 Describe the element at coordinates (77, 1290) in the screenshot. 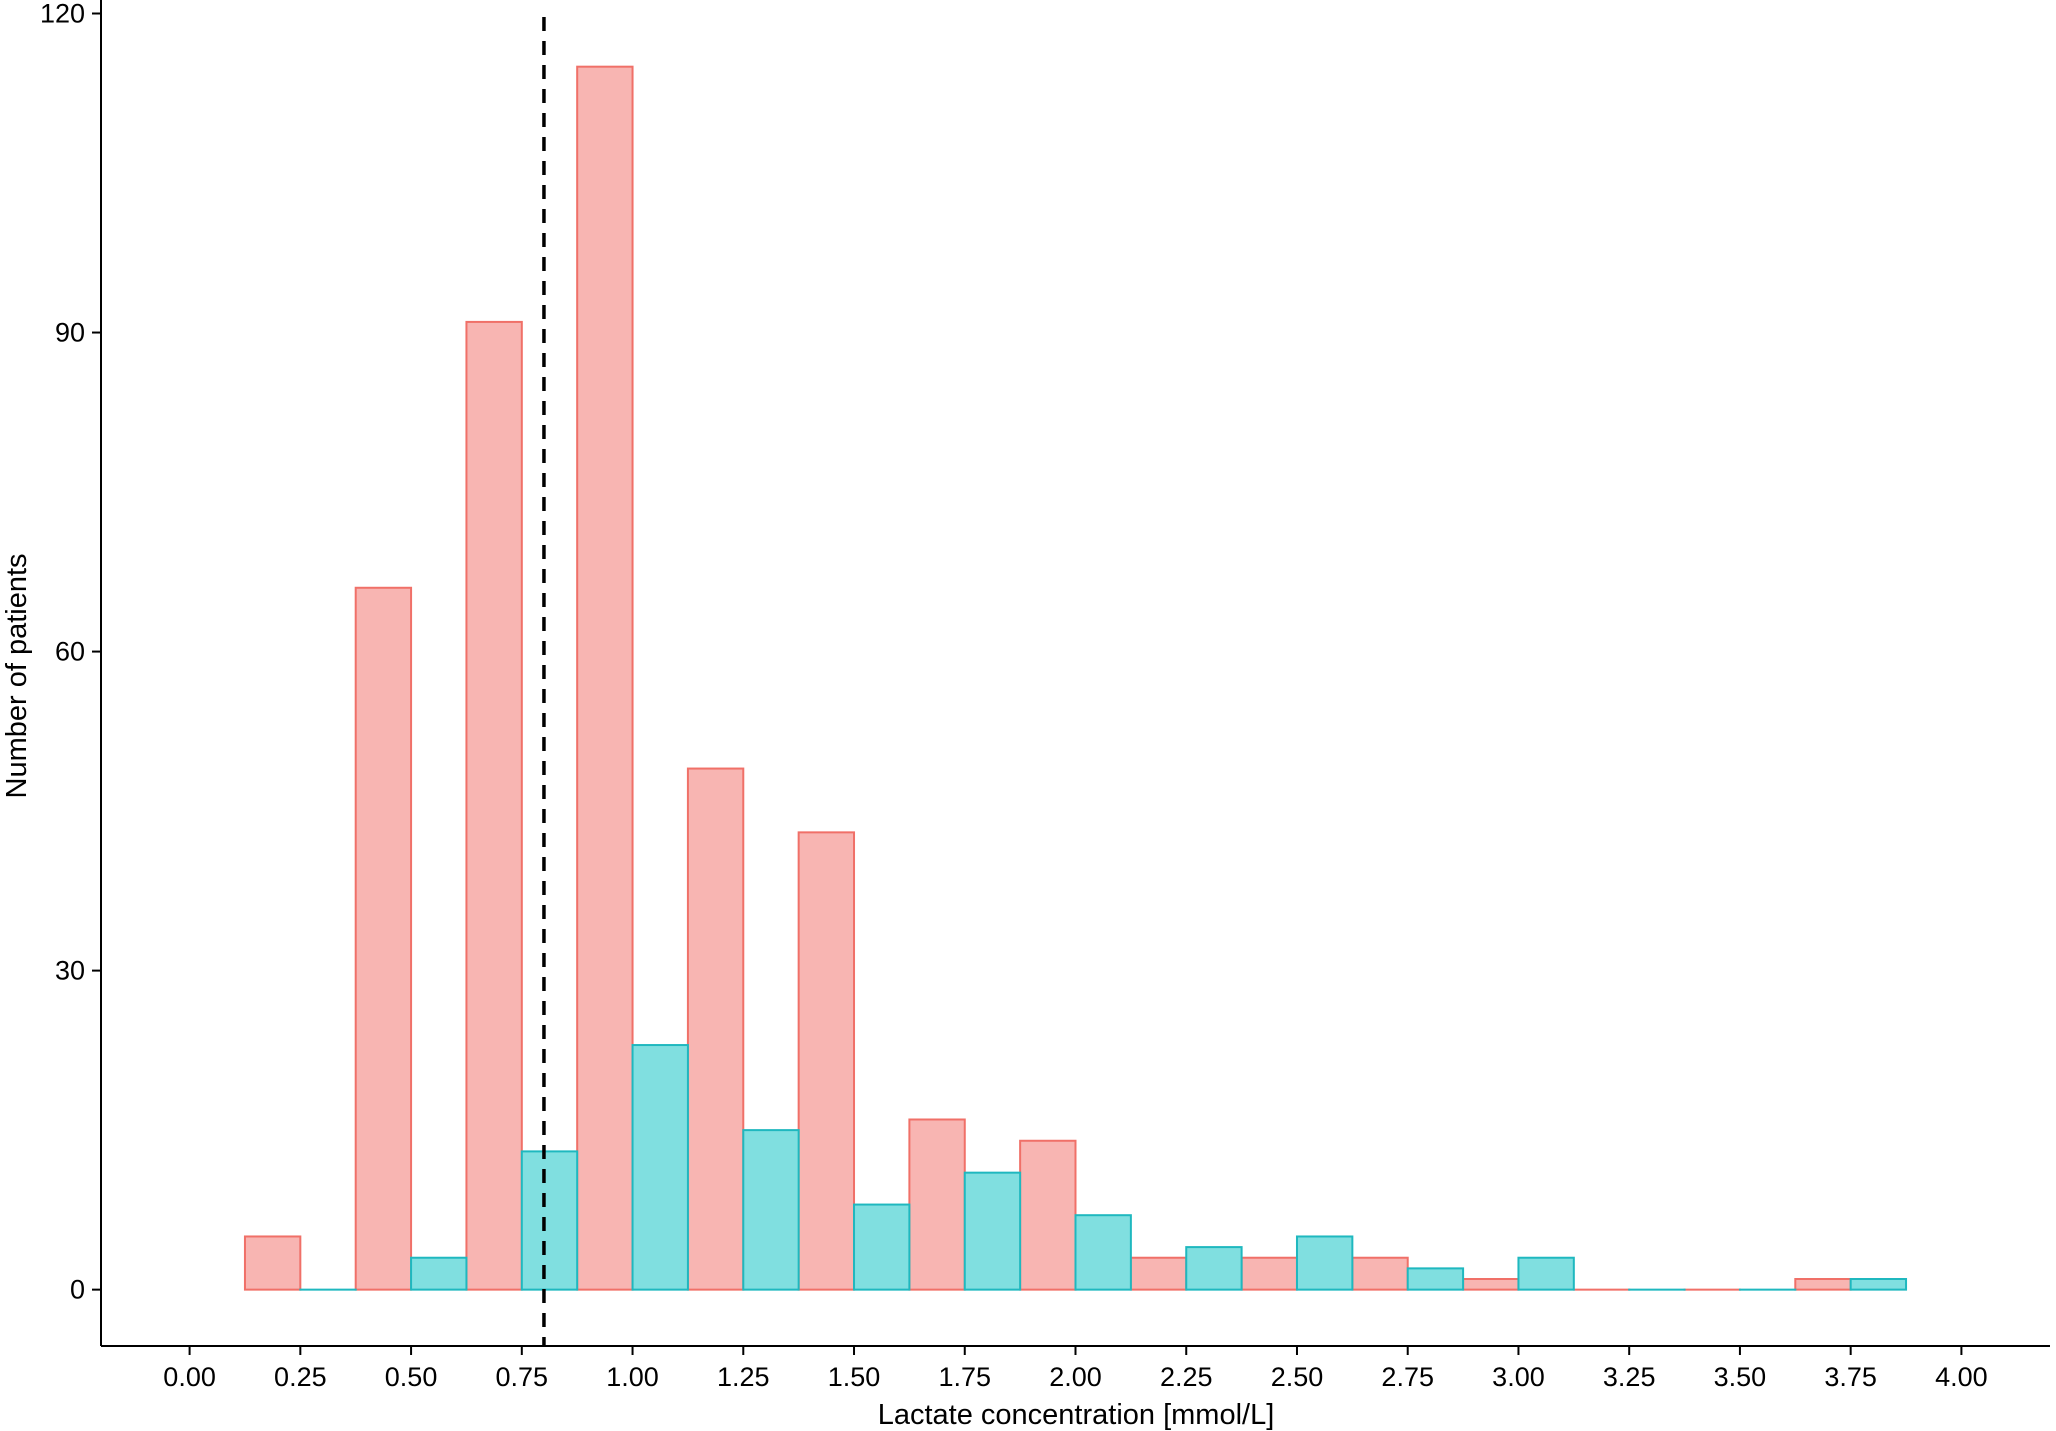

I see `y-tick-label: 0` at that location.